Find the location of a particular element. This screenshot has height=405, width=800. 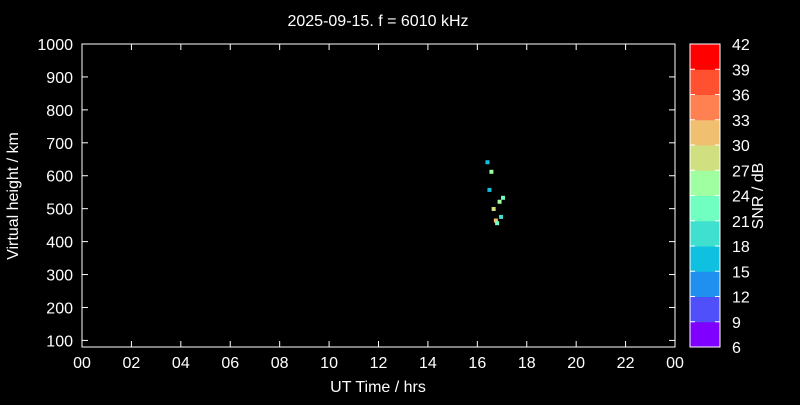

y-tick-label: 100 is located at coordinates (59, 341).